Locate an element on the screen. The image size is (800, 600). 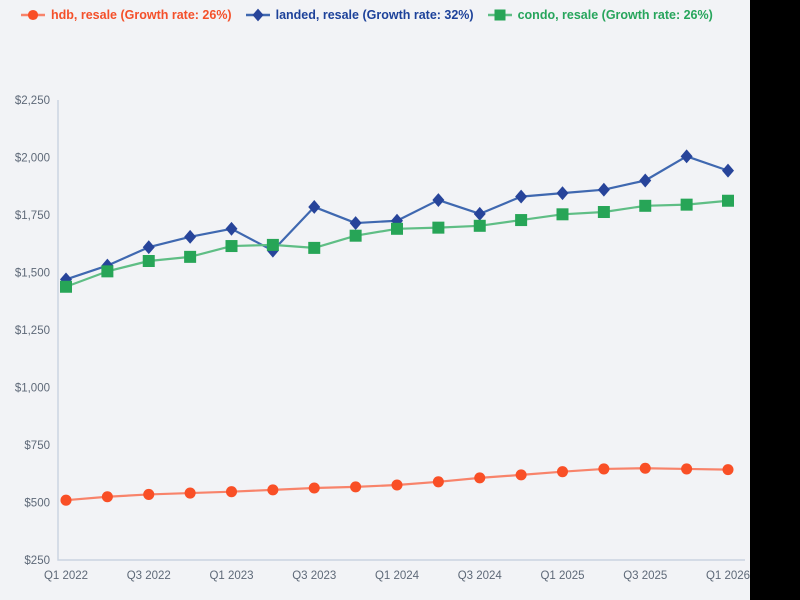
y-axis-tick-label: $1,250 is located at coordinates (32, 331).